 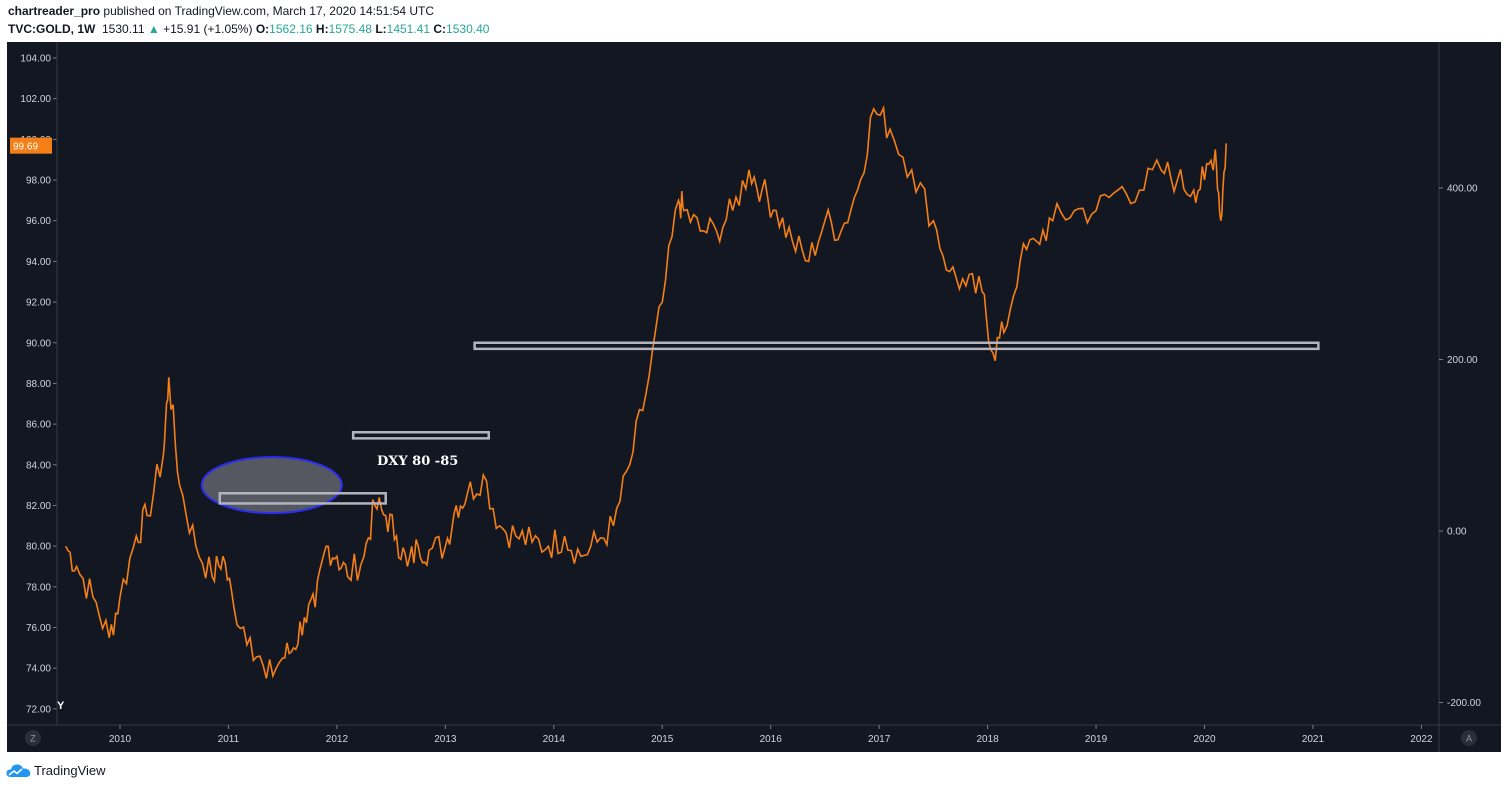 What do you see at coordinates (35, 59) in the screenshot?
I see `left-axis-tick-label: 104.00` at bounding box center [35, 59].